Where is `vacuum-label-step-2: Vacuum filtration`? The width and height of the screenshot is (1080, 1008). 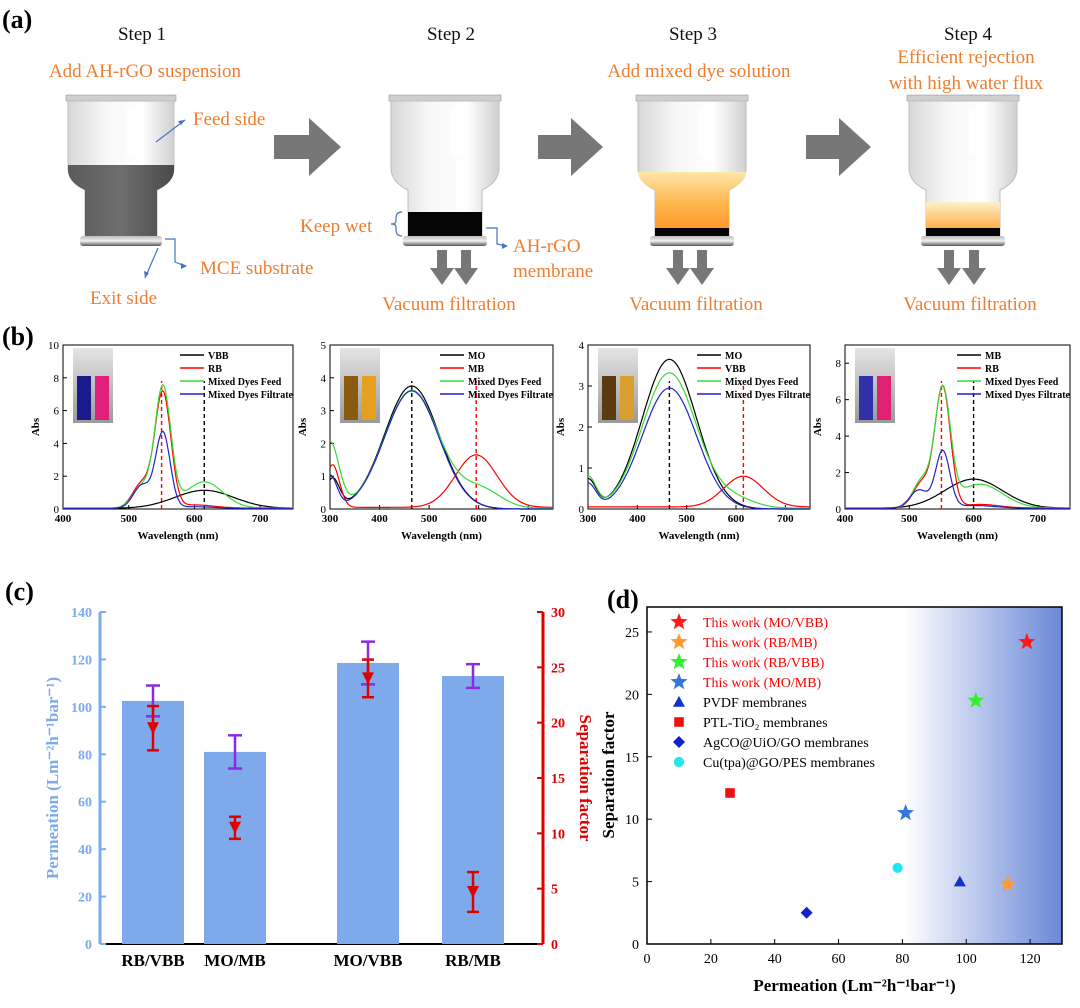 vacuum-label-step-2: Vacuum filtration is located at coordinates (449, 304).